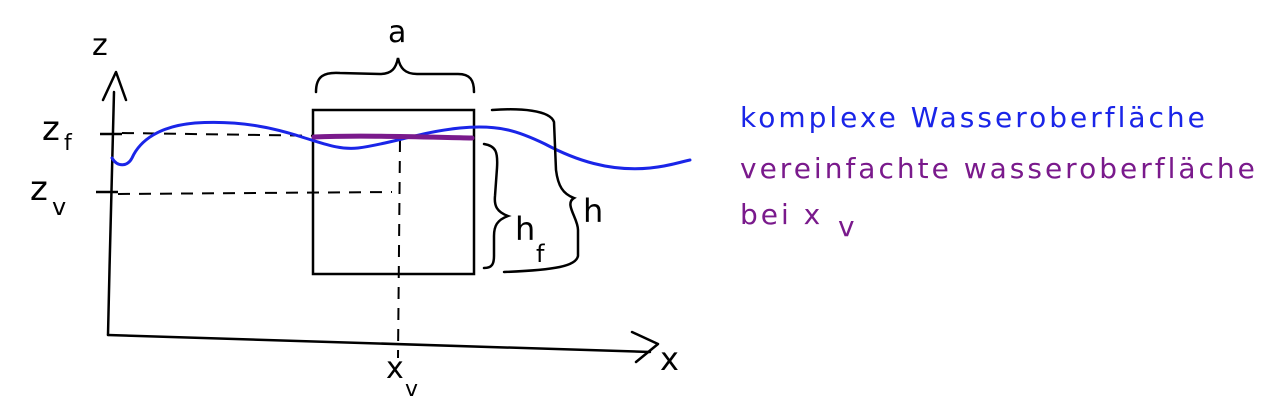 The width and height of the screenshot is (1282, 403). I want to click on svg-text: bei x, so click(781, 214).